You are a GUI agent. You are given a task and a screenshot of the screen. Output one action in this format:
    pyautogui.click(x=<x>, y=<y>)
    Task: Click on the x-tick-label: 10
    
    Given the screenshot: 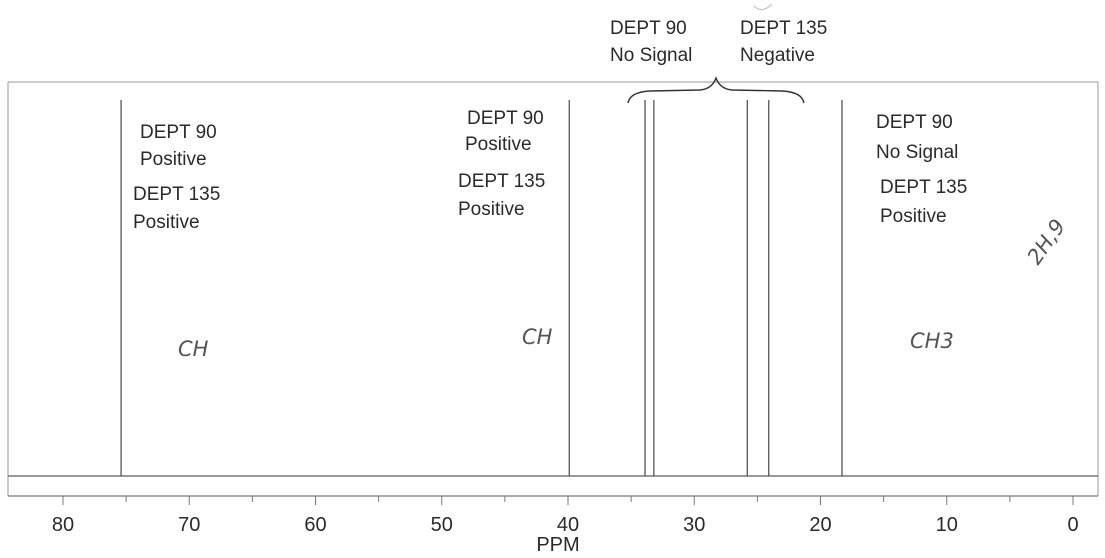 What is the action you would take?
    pyautogui.click(x=947, y=525)
    